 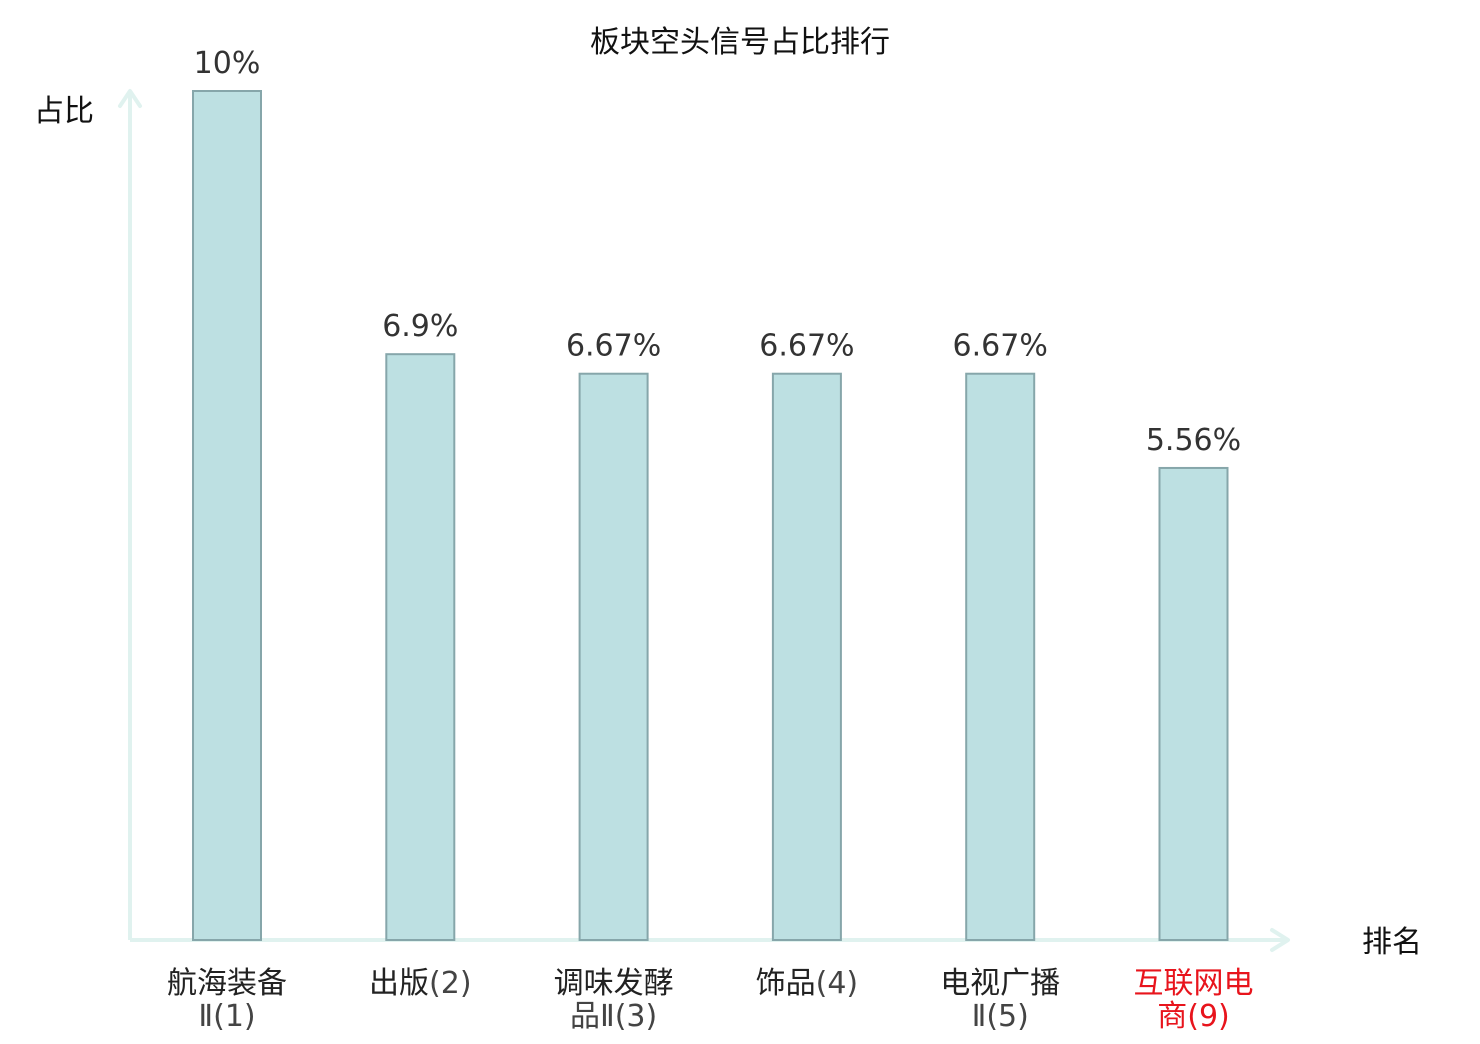 I want to click on x-tick-name: 航海装备, so click(x=227, y=983).